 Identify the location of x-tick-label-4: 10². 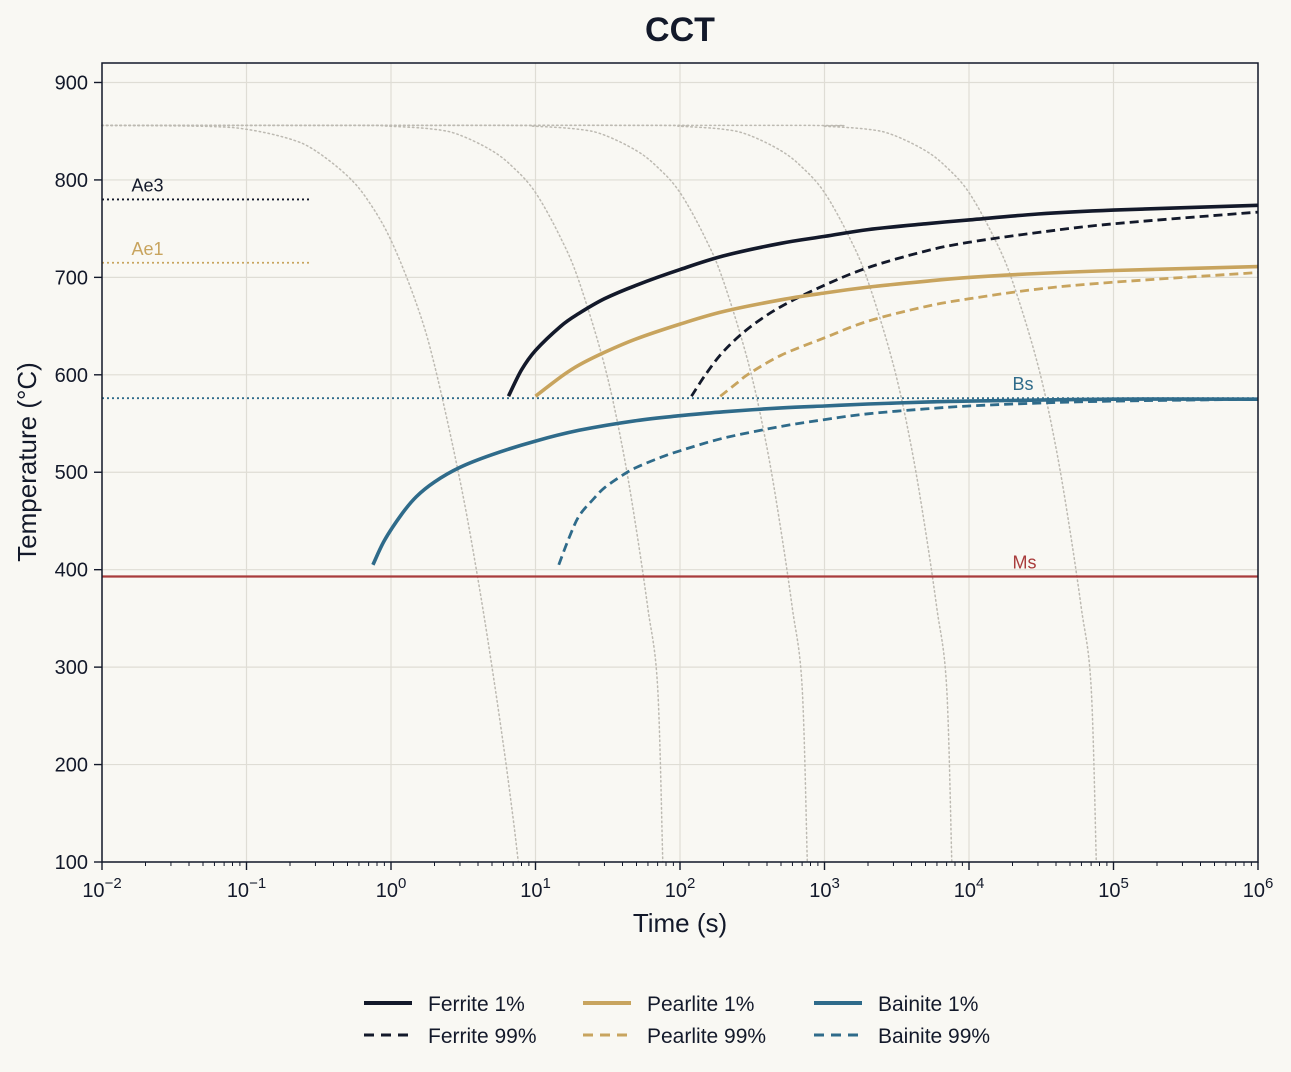
(680, 888).